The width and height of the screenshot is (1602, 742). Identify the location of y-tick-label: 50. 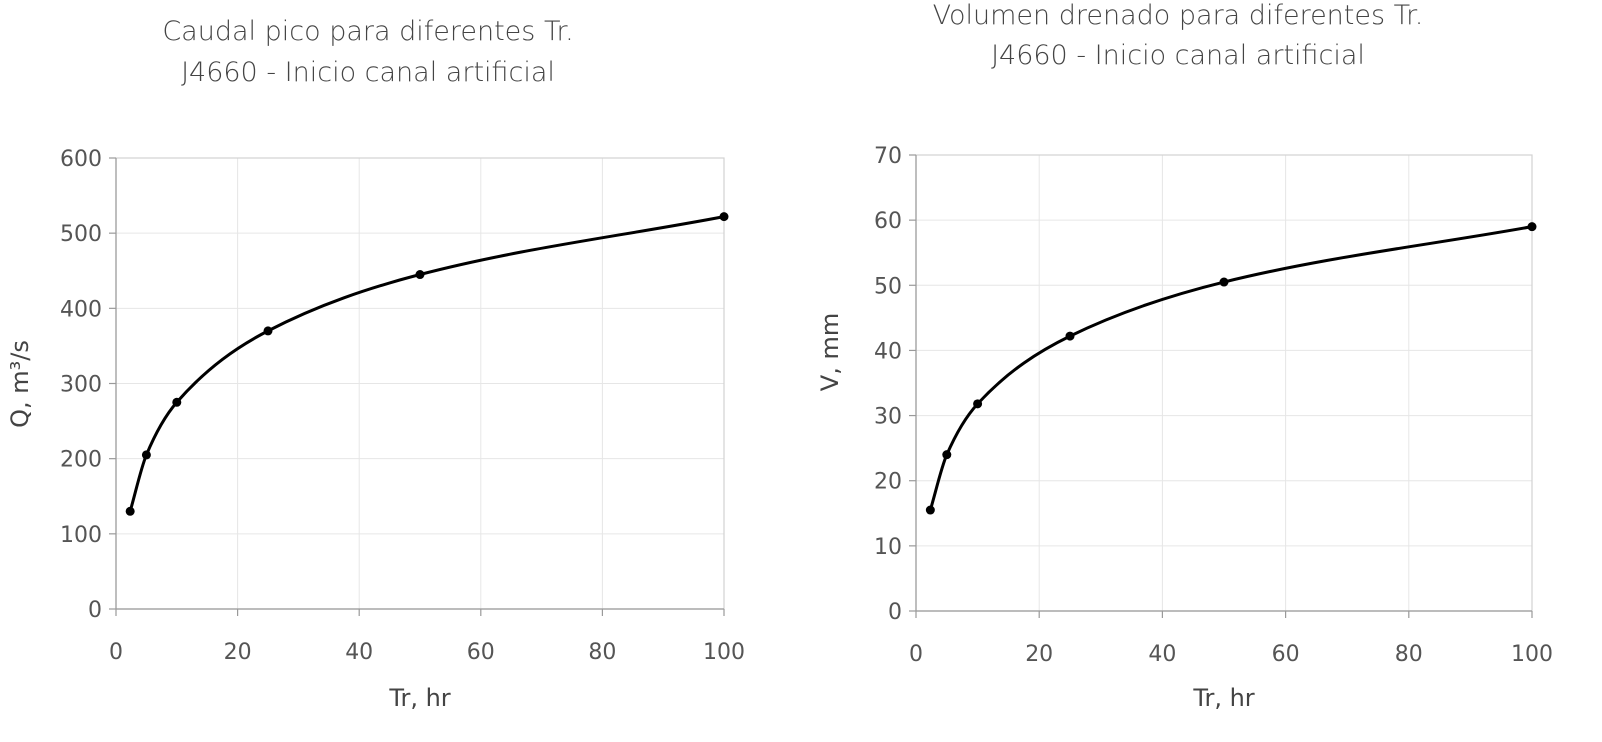
(888, 286).